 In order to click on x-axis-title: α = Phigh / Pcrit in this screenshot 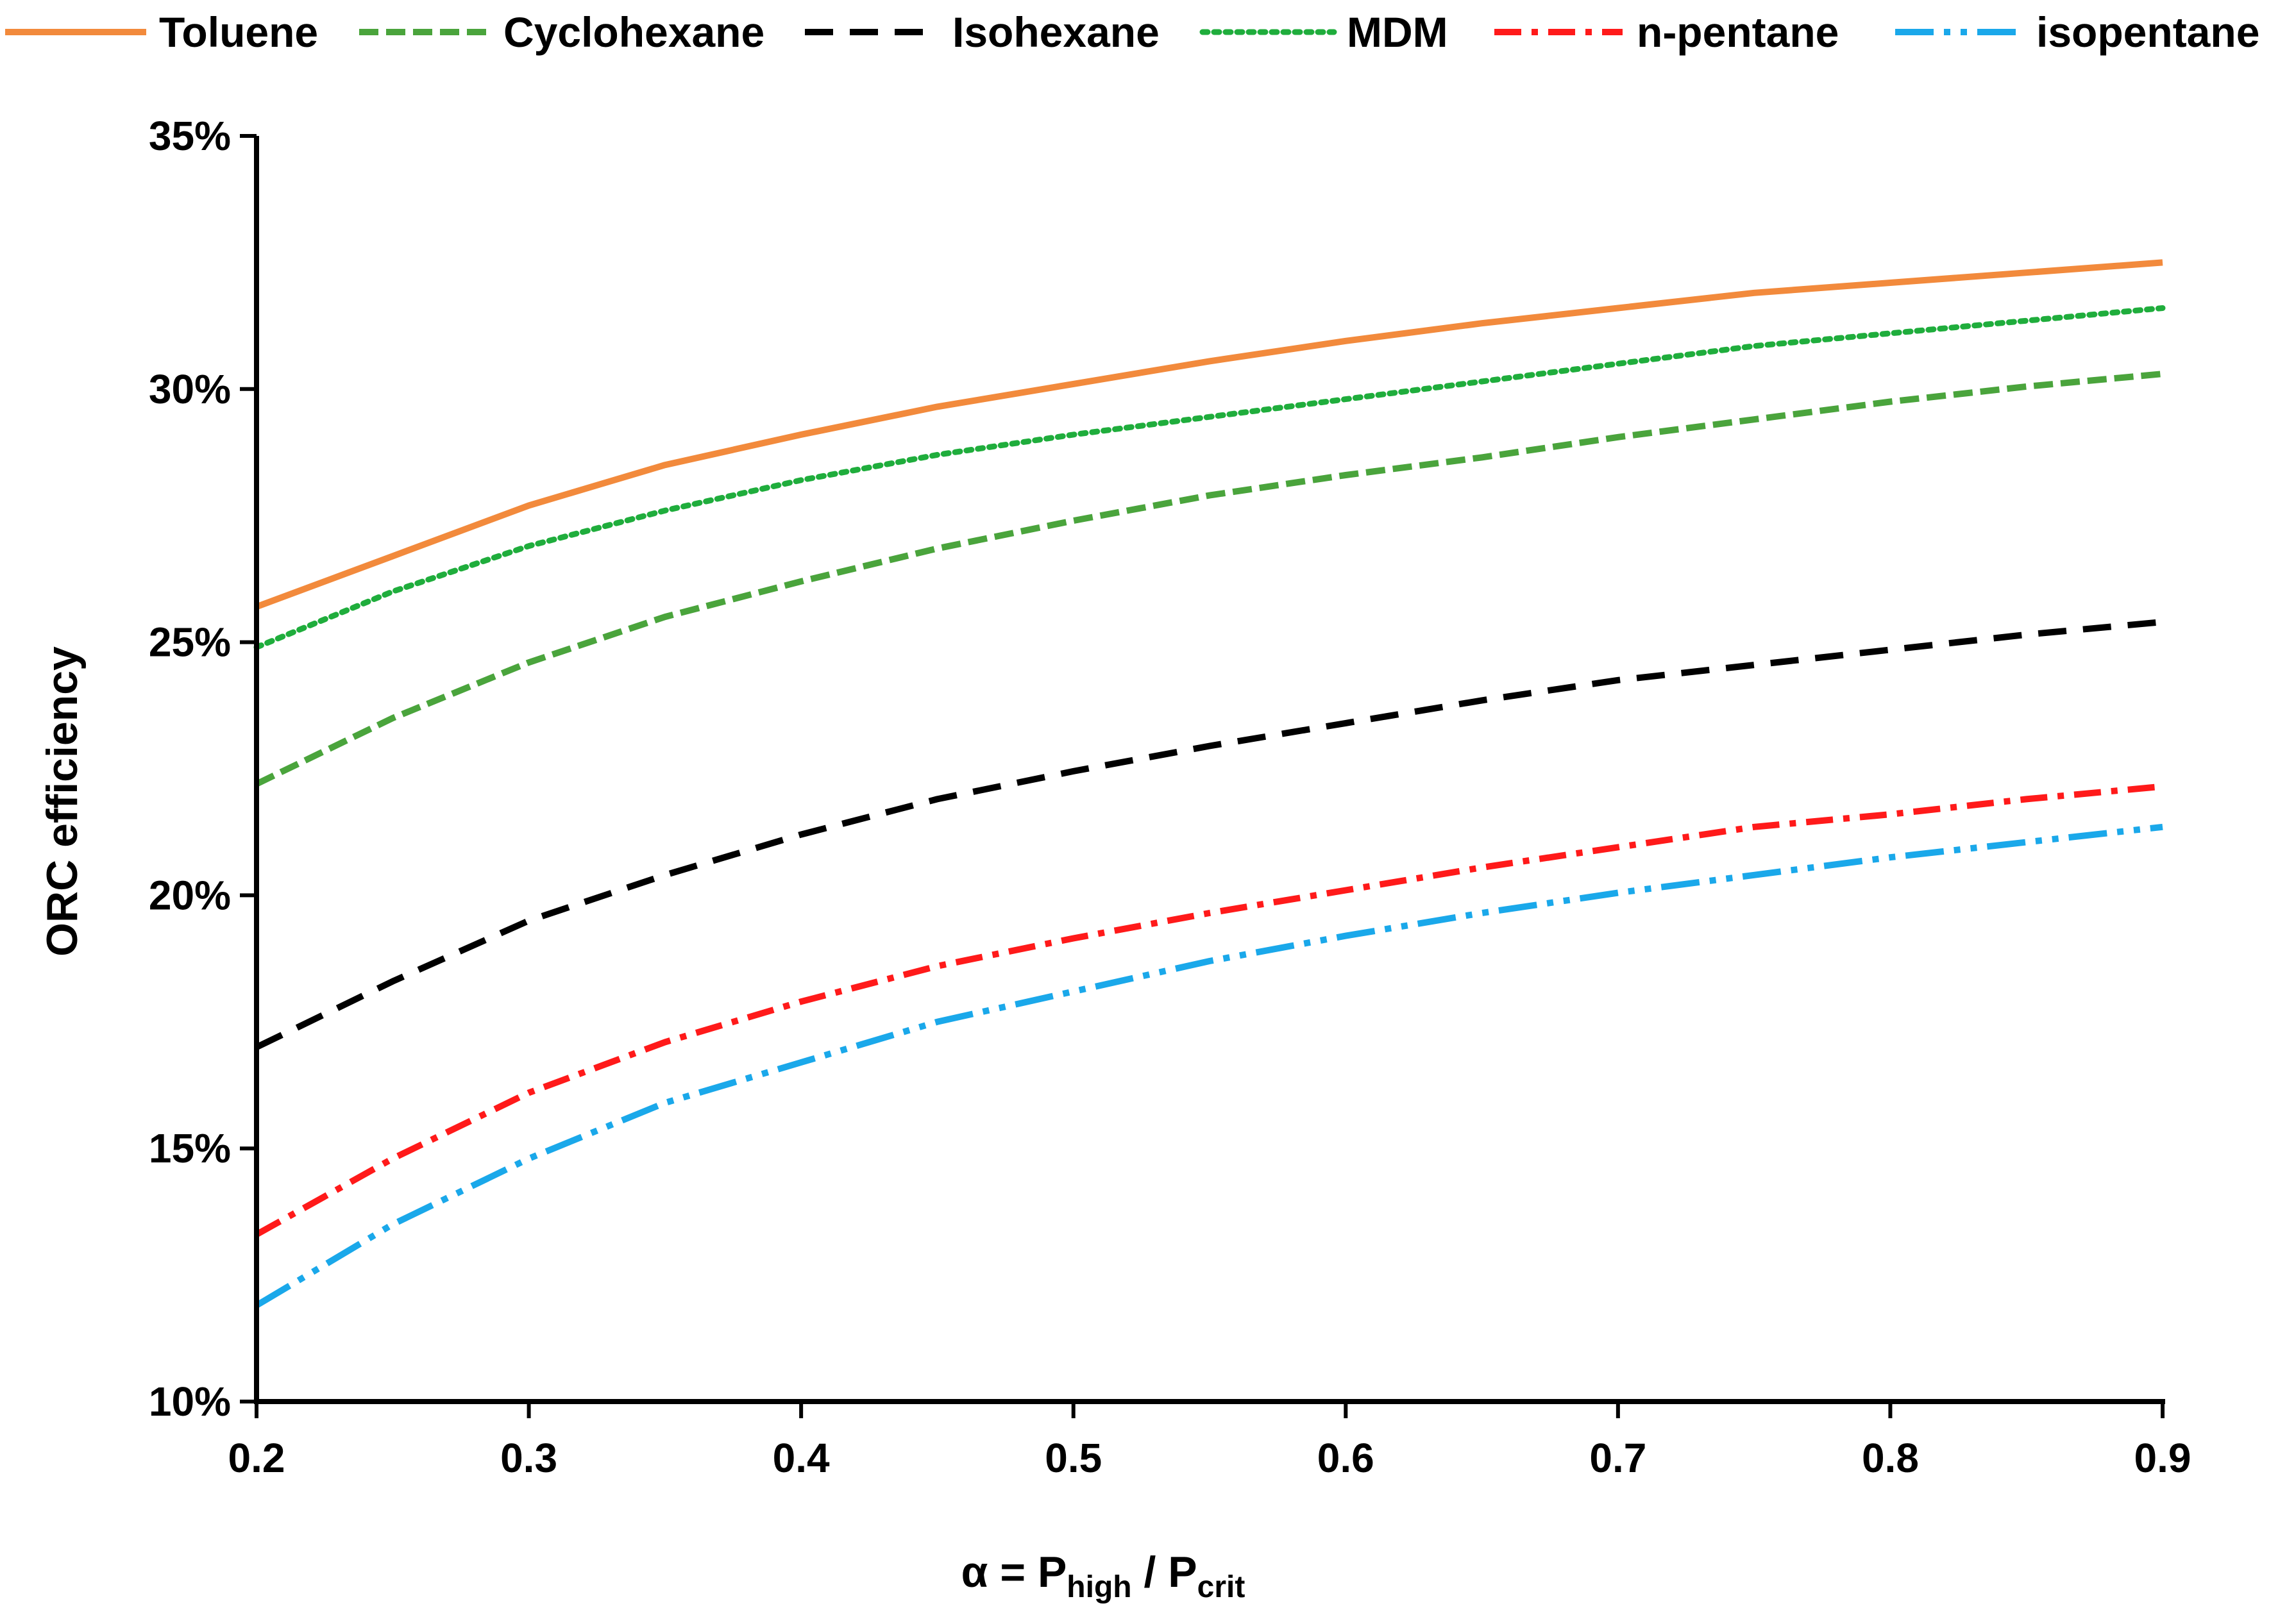, I will do `click(1103, 1576)`.